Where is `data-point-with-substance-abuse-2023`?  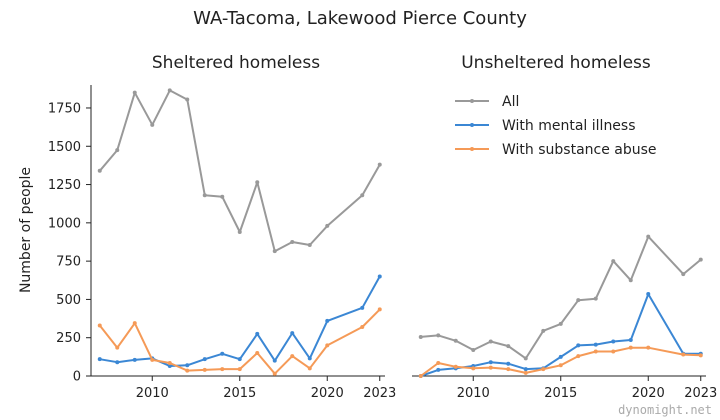
data-point-with-substance-abuse-2023 is located at coordinates (379, 309).